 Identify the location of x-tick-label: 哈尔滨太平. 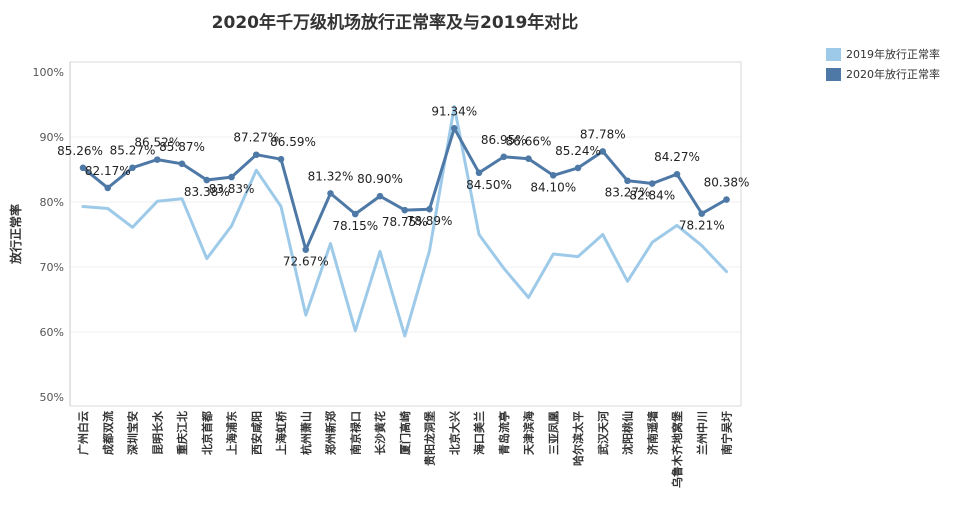
(578, 438).